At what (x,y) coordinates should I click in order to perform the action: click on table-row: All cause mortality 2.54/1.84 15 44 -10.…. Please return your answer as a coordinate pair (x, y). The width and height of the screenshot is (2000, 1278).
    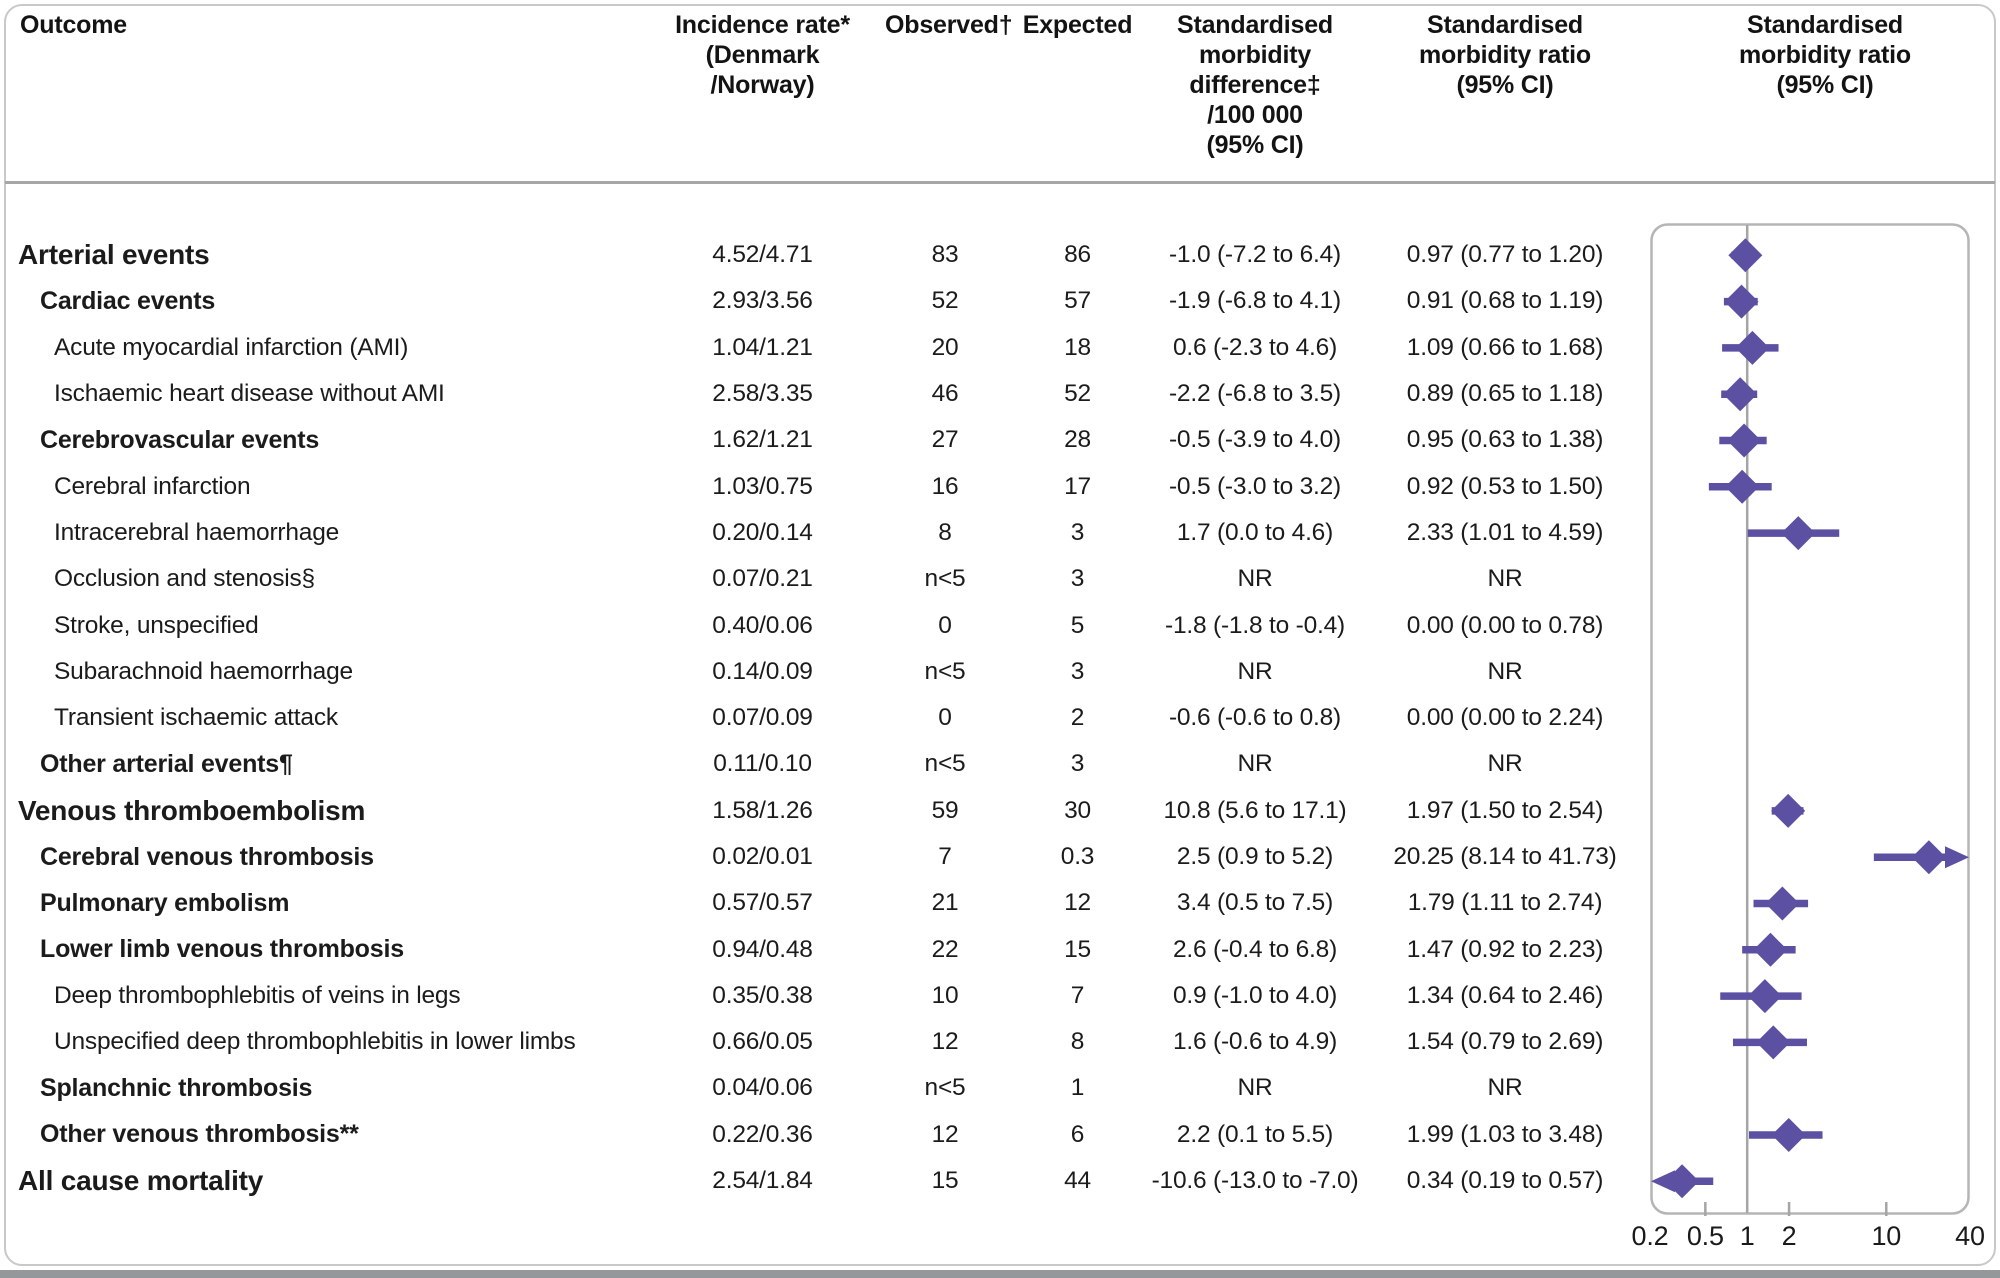
    Looking at the image, I should click on (1000, 1181).